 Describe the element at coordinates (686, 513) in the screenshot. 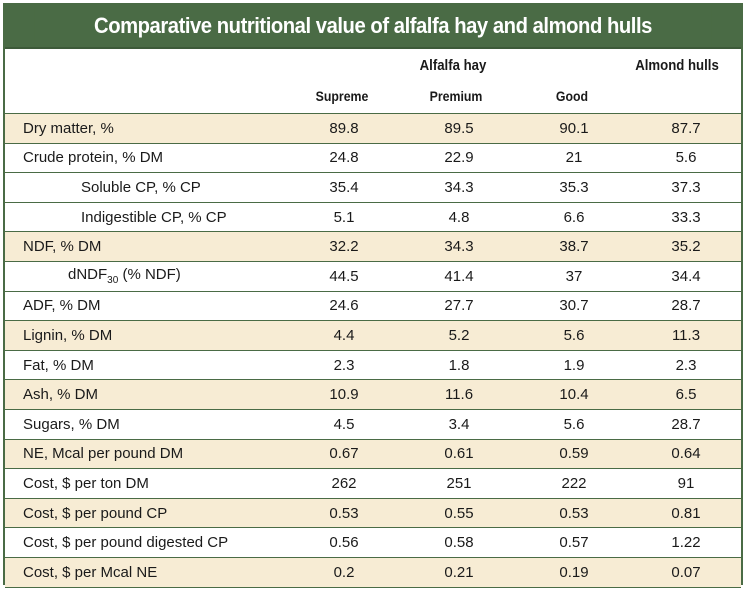

I see `cell-value: 0.81` at that location.